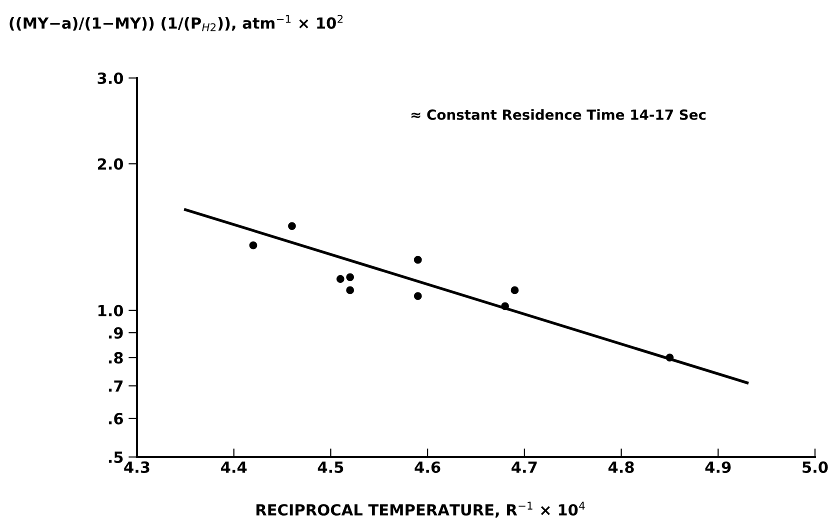 The width and height of the screenshot is (838, 532). I want to click on y-tick-label: .7, so click(115, 386).